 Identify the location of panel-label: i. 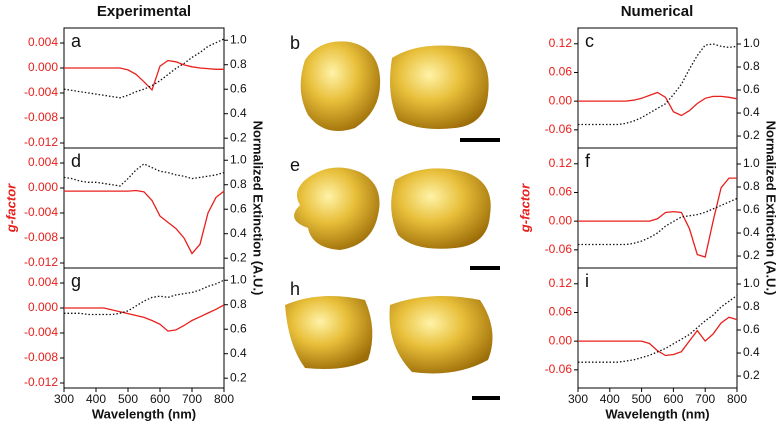
(587, 281).